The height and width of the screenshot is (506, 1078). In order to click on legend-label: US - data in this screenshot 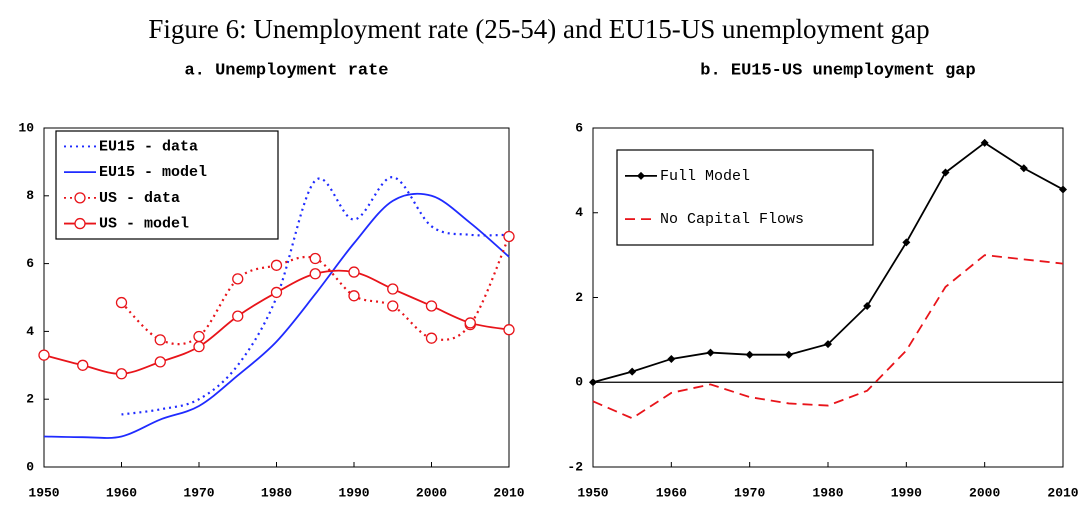, I will do `click(139, 198)`.